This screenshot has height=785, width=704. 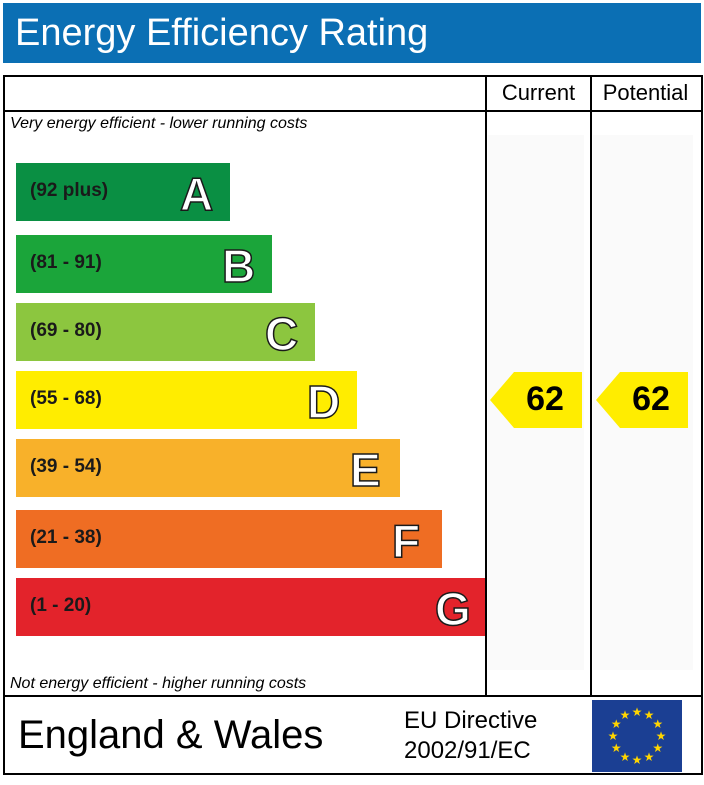 What do you see at coordinates (645, 92) in the screenshot?
I see `potential-column-header: Potential` at bounding box center [645, 92].